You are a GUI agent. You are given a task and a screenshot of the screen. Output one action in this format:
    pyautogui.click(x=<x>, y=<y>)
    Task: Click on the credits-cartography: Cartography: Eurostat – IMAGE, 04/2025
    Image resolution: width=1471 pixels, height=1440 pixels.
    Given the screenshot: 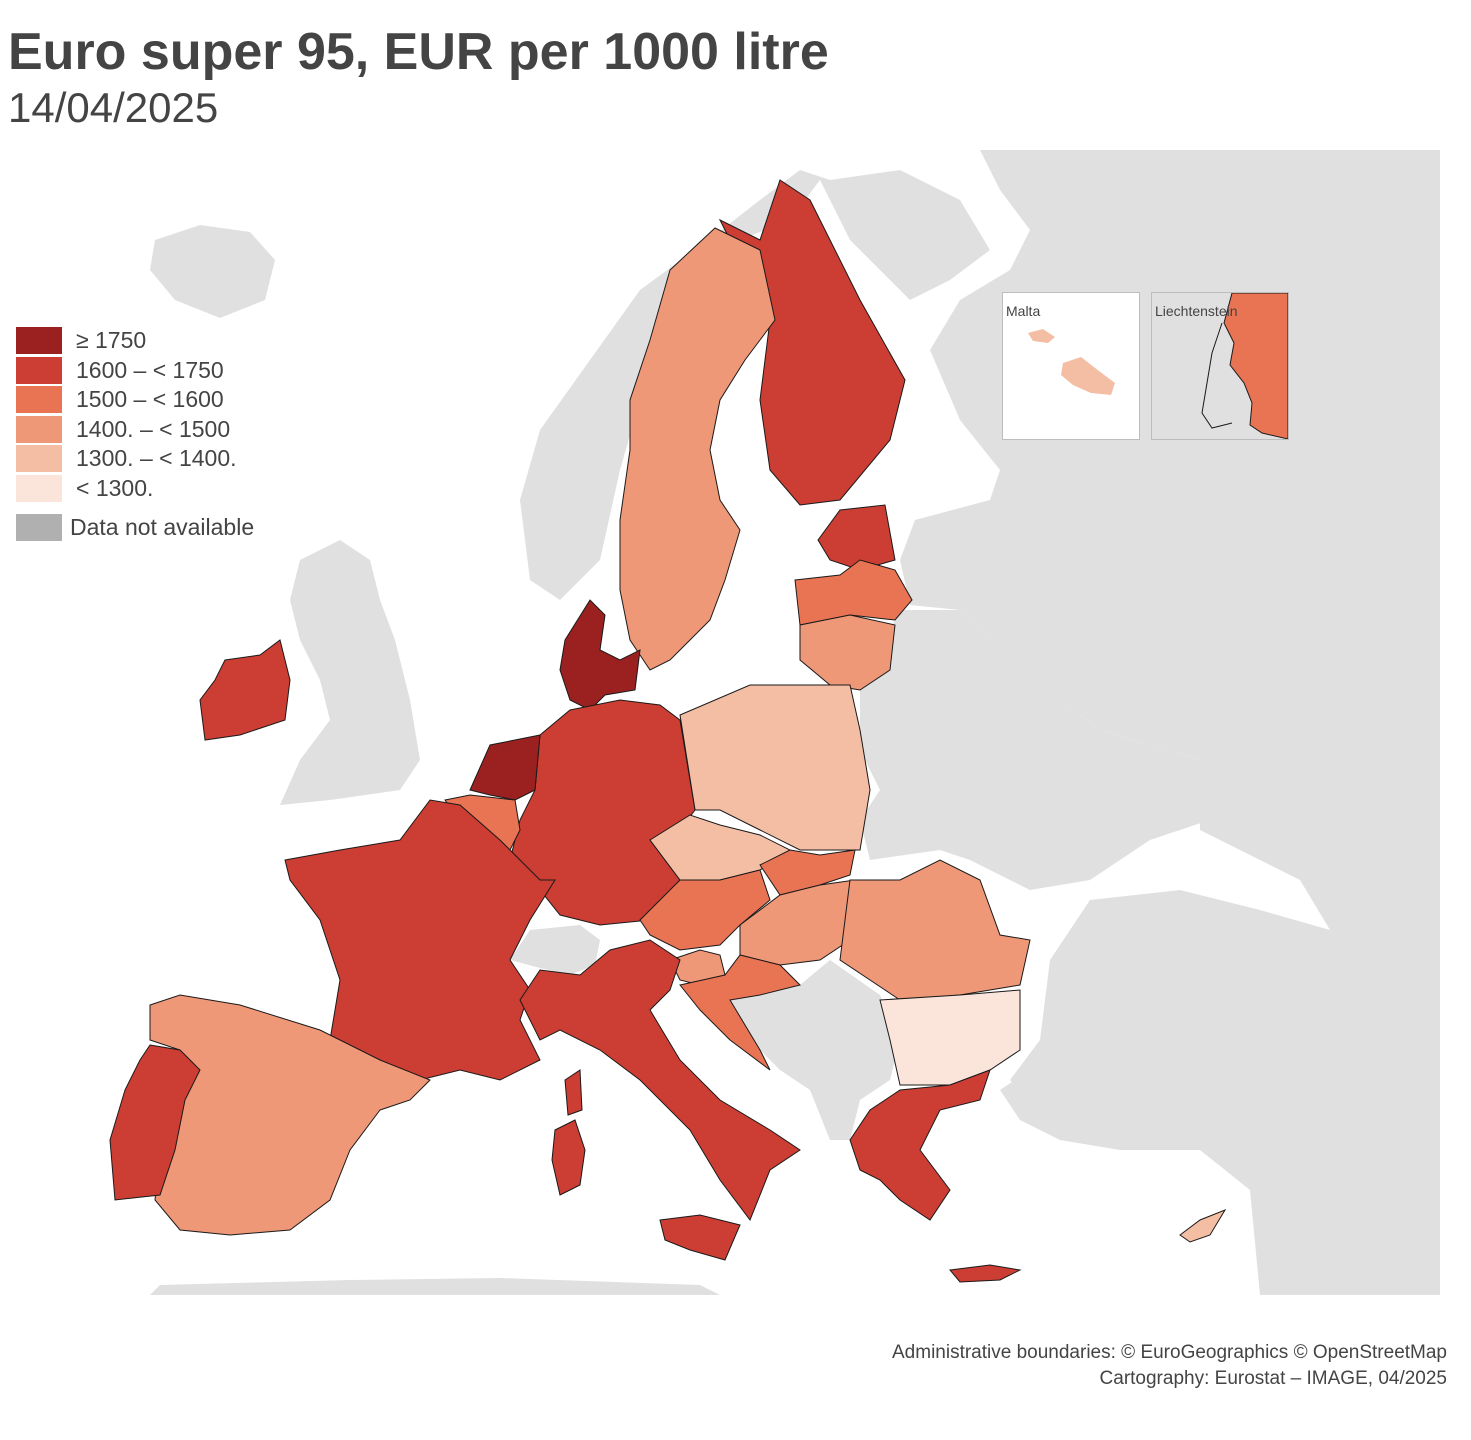 What is the action you would take?
    pyautogui.click(x=1273, y=1378)
    